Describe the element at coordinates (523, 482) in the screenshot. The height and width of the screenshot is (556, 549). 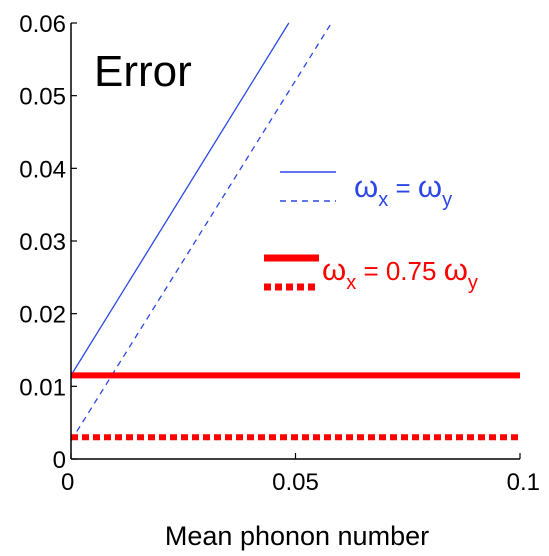
I see `x-tick-label: 0.1` at that location.